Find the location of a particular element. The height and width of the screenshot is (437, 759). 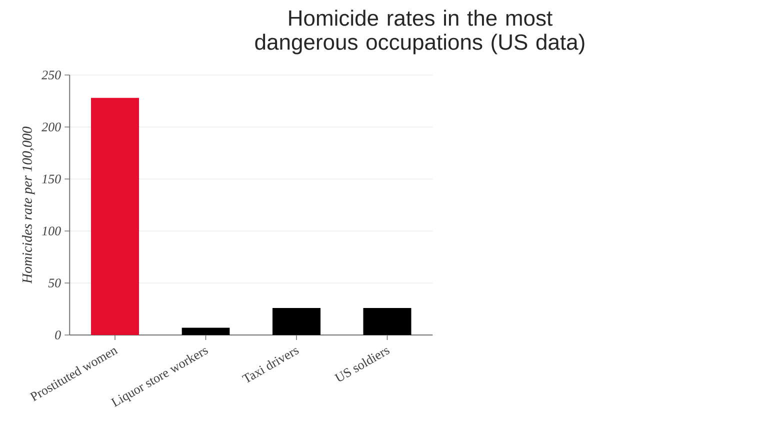

y-tick-label: 50 is located at coordinates (54, 283).